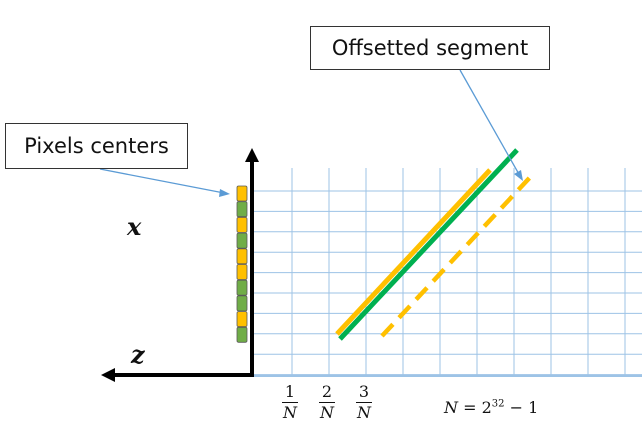 The width and height of the screenshot is (642, 432). What do you see at coordinates (108, 375) in the screenshot?
I see `z-axis-arrowhead` at bounding box center [108, 375].